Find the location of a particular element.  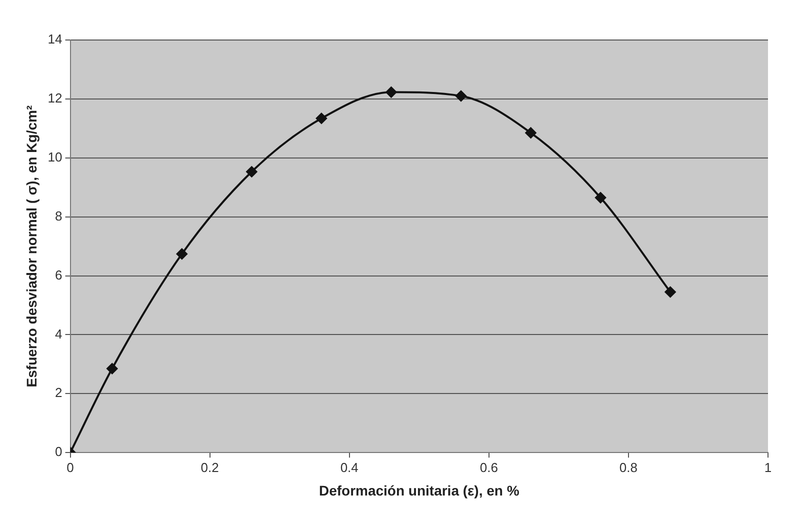

y-tick-label: 6 is located at coordinates (58, 274).